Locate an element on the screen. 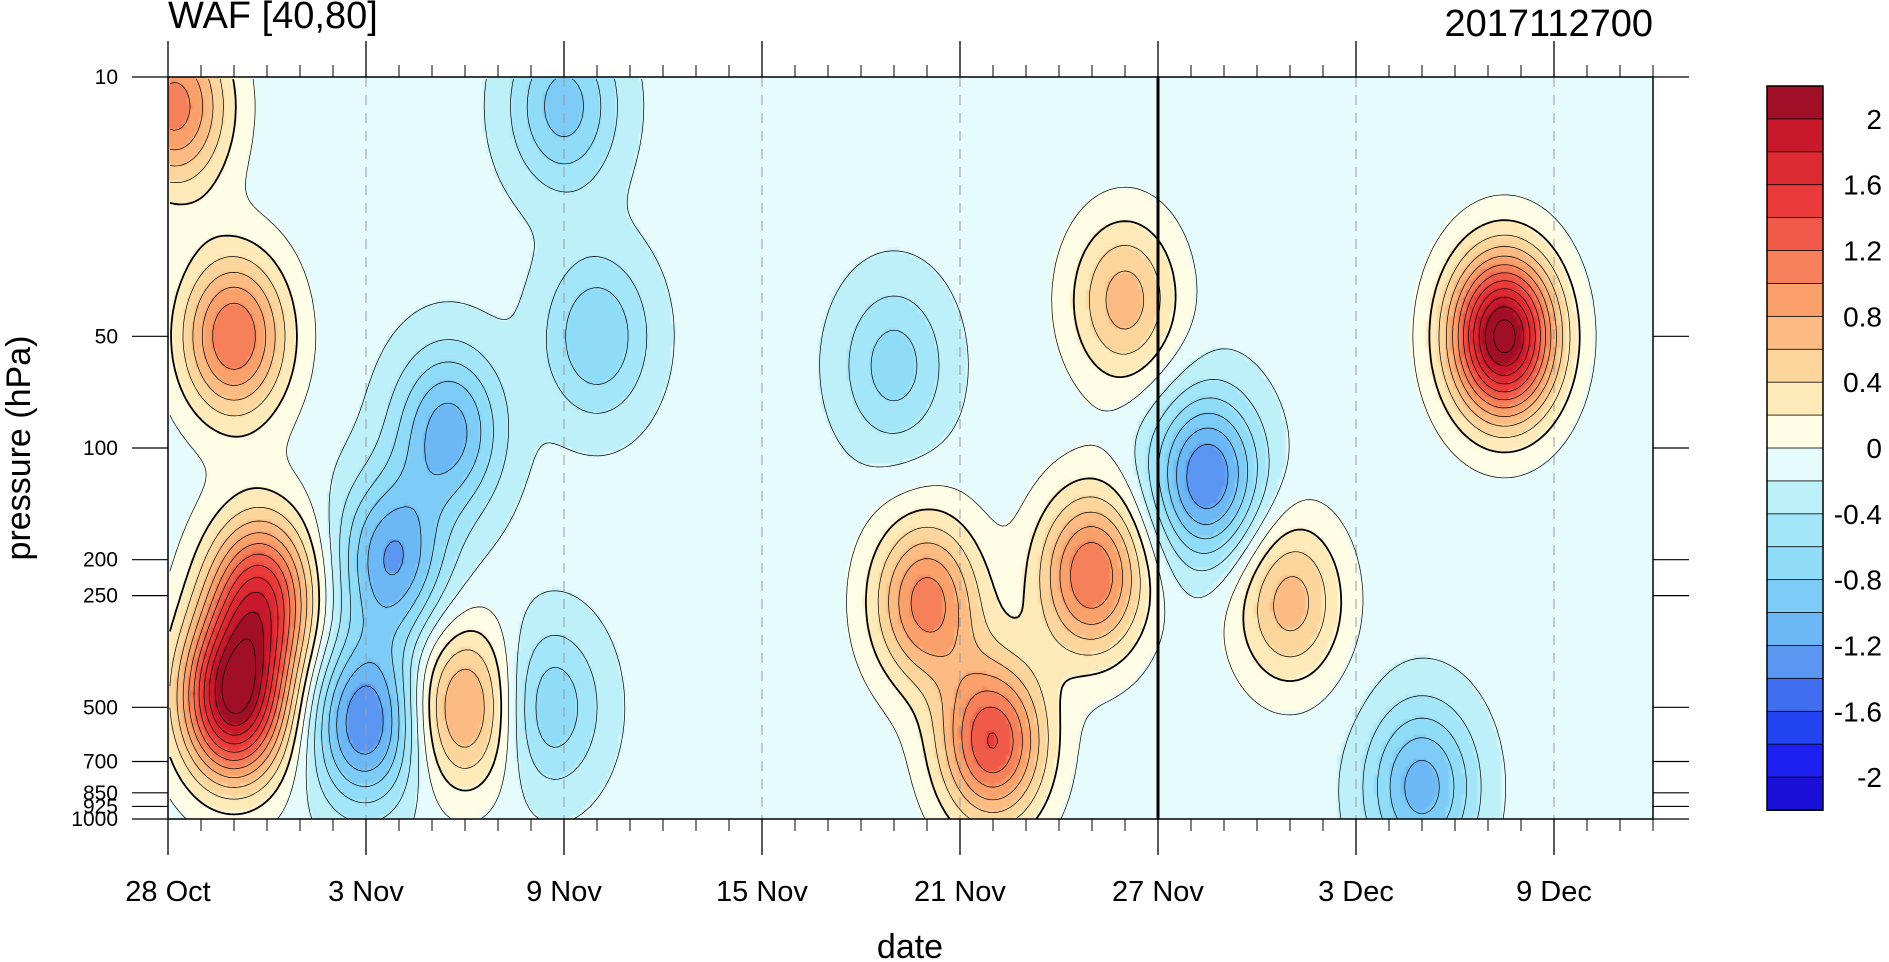  colorbar-label: -0.4 is located at coordinates (1858, 514).